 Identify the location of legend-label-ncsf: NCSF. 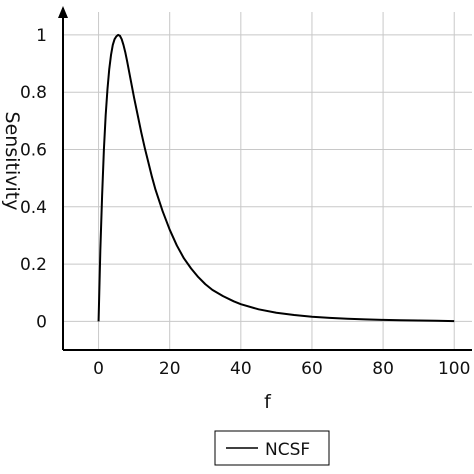
(287, 450).